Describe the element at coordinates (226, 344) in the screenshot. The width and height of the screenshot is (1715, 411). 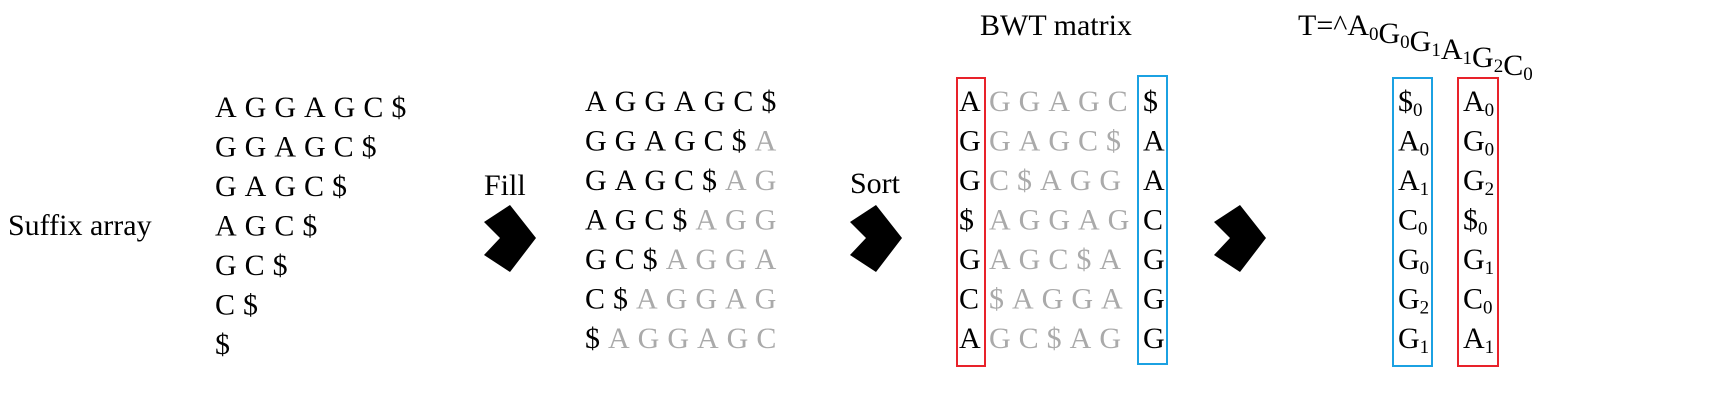
I see `suffix-row: $` at that location.